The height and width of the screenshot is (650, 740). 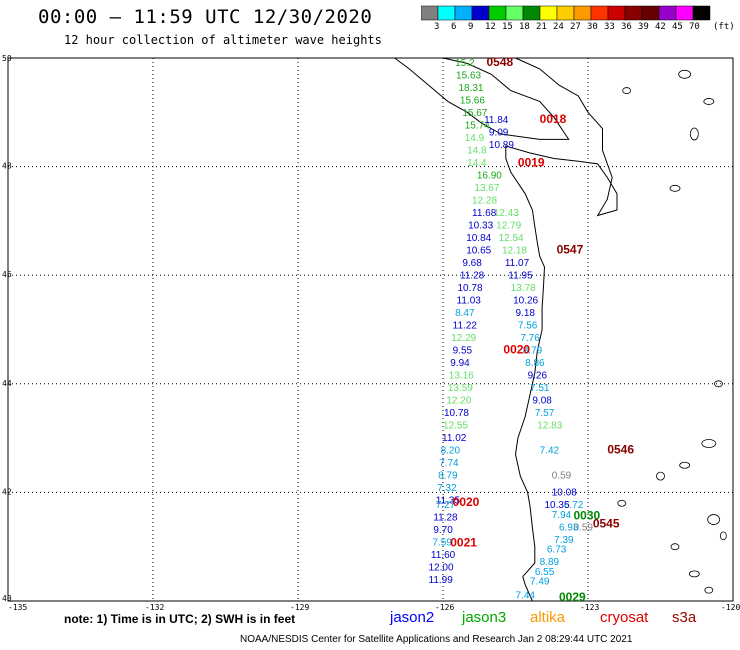 I want to click on colorbar-tick-label: 24, so click(x=558, y=27).